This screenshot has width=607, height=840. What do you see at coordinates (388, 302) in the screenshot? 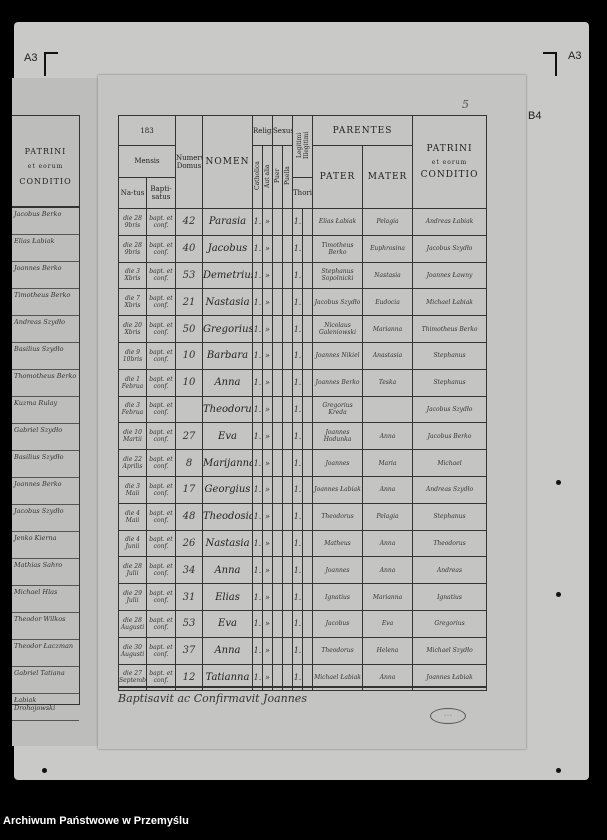
I see `mother-name: Eudocia` at bounding box center [388, 302].